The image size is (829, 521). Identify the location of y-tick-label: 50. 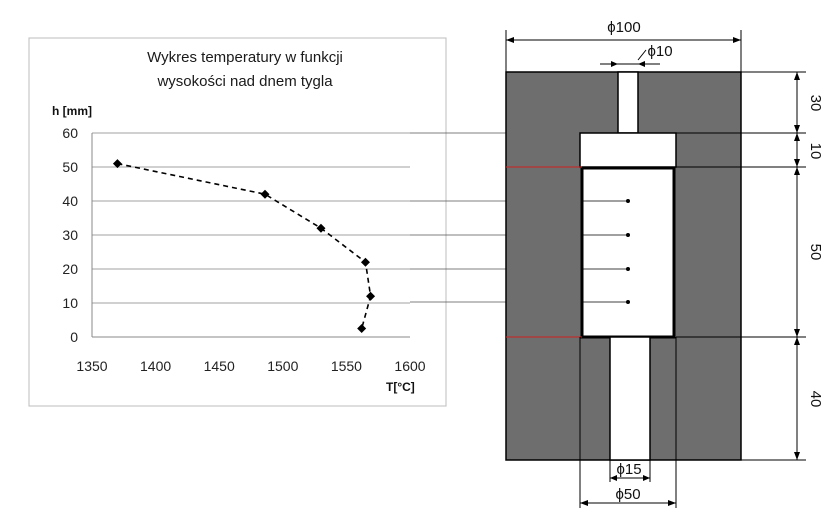
(70, 167).